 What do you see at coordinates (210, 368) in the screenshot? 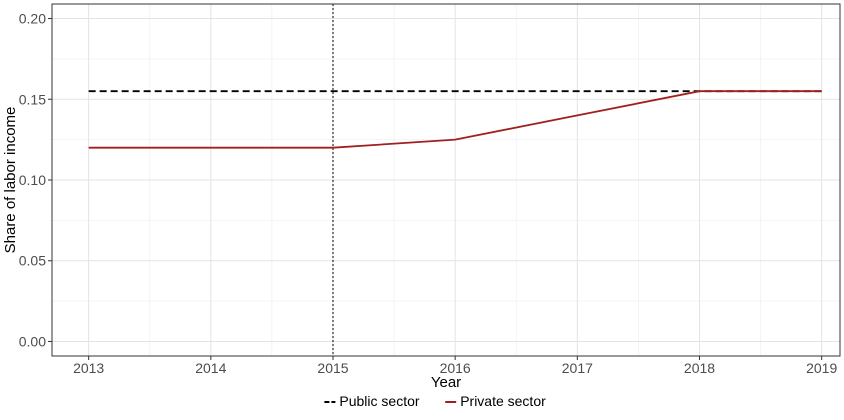
I see `x-tick-label: 2014` at bounding box center [210, 368].